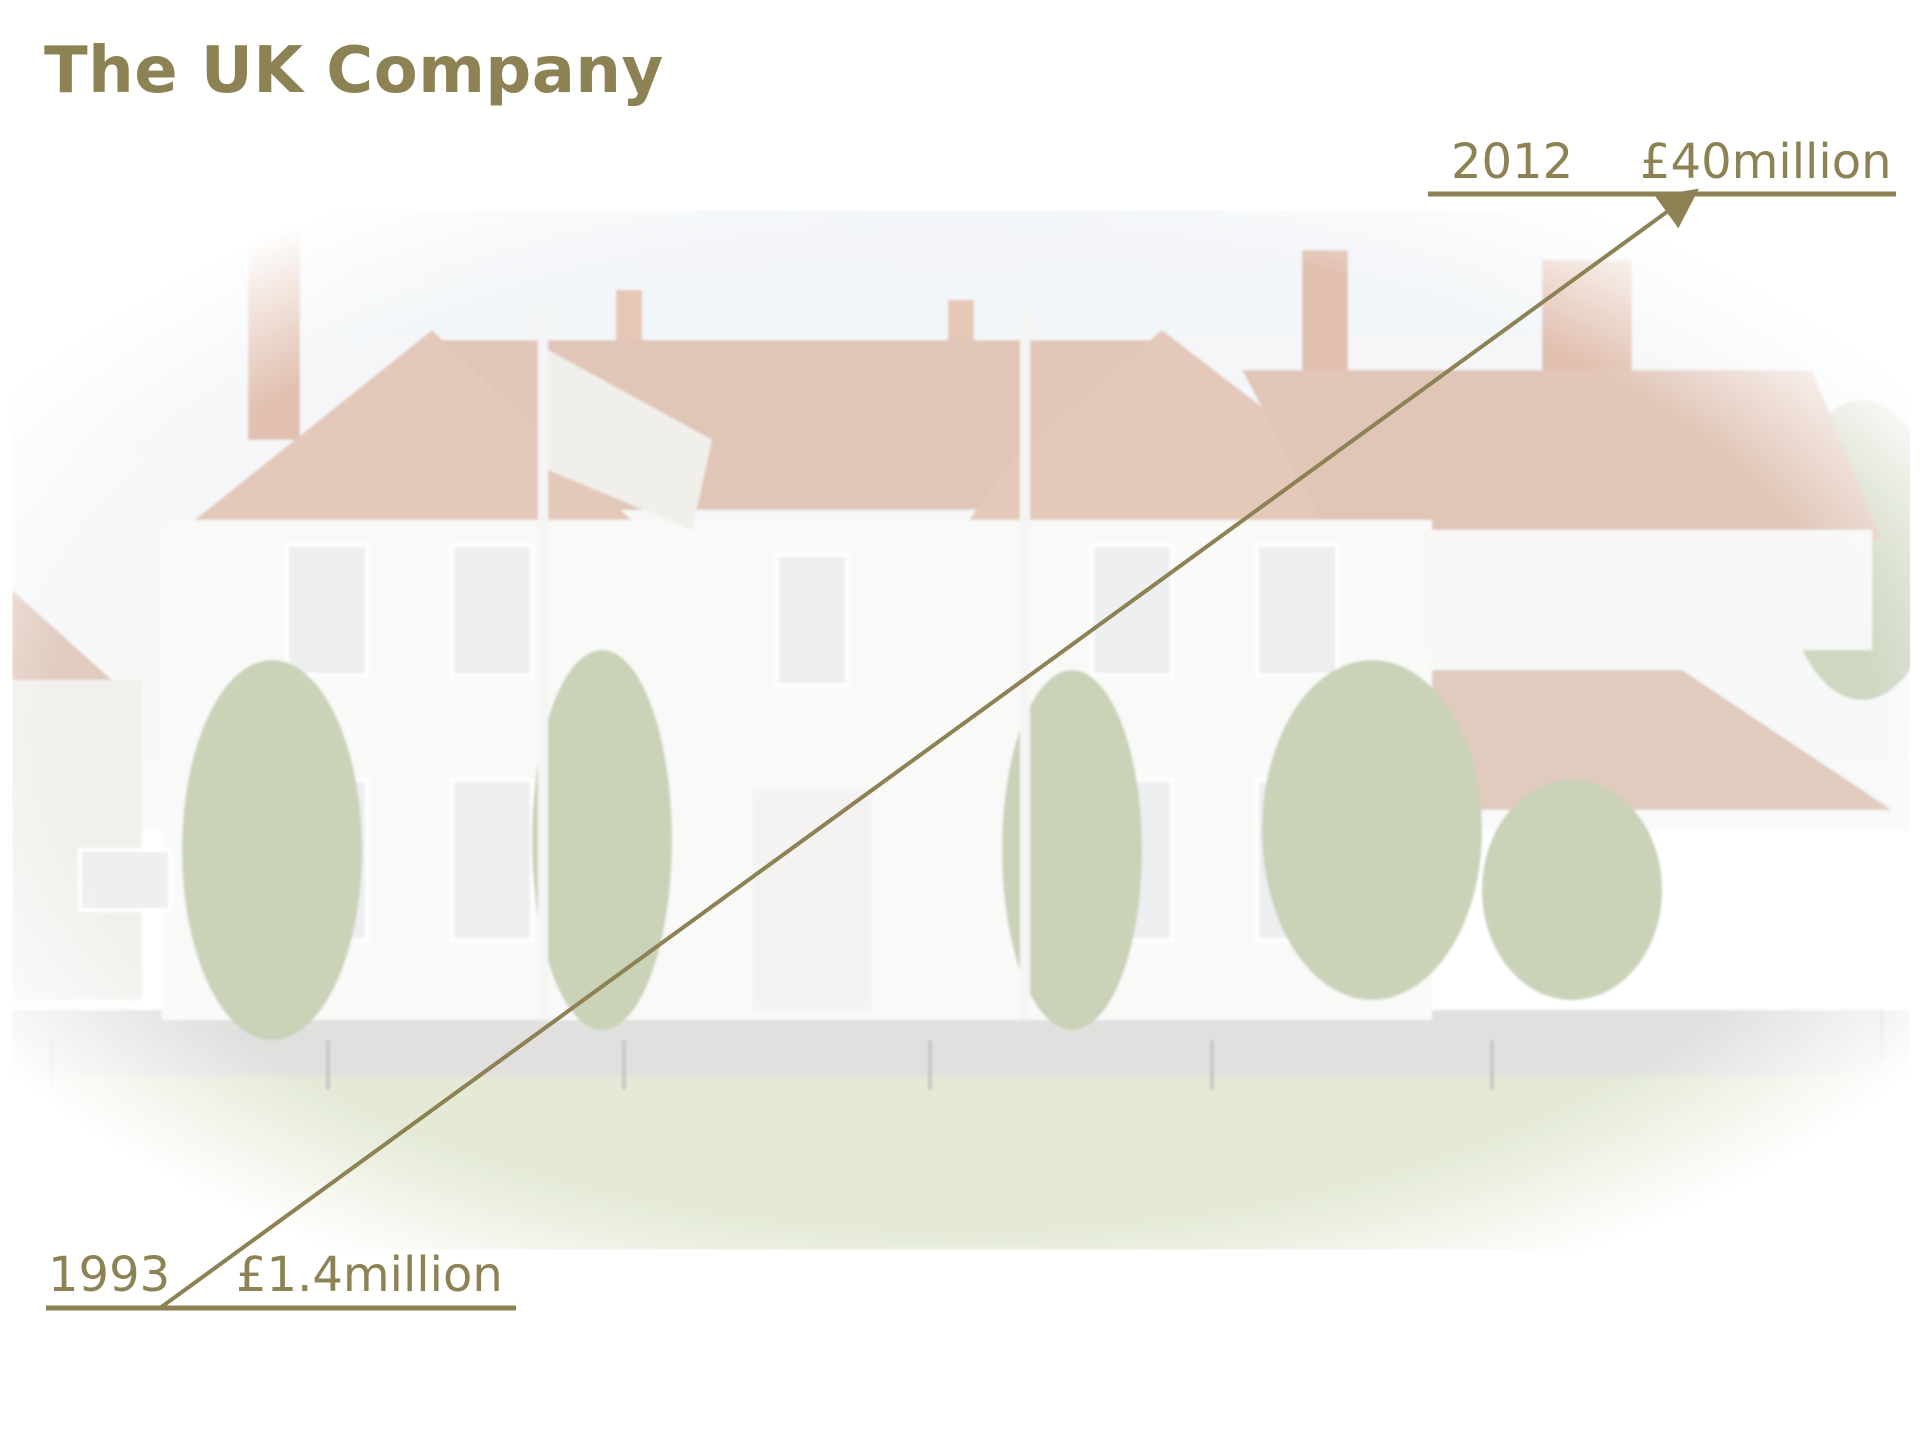  I want to click on slide-title: The UK Company, so click(354, 71).